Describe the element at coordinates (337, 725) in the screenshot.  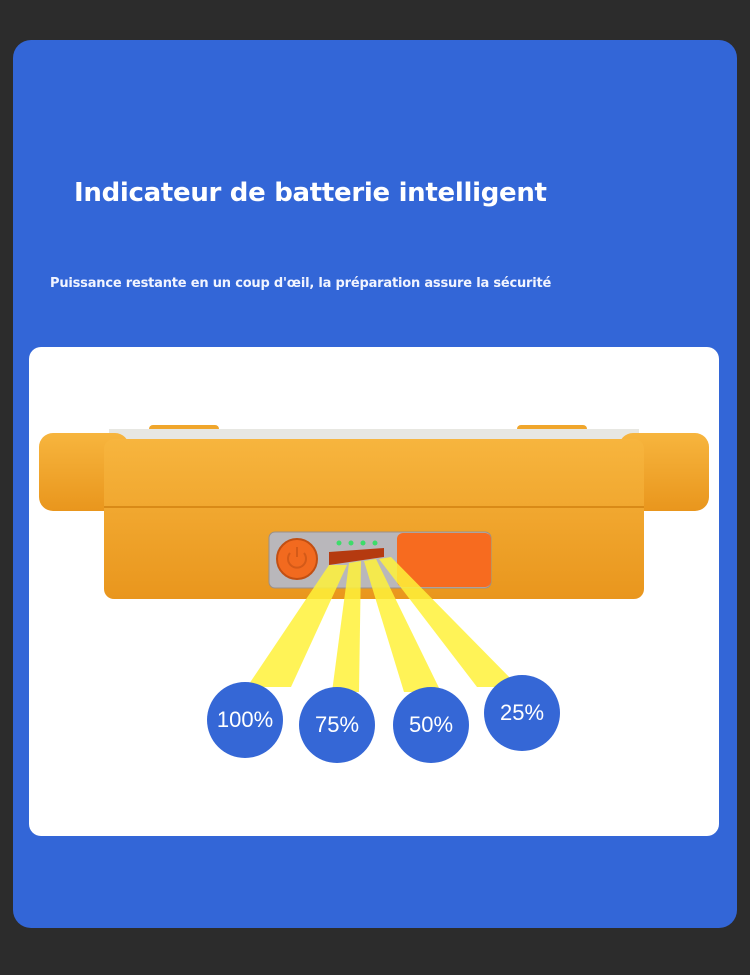
I see `level-badge-75: 75%` at that location.